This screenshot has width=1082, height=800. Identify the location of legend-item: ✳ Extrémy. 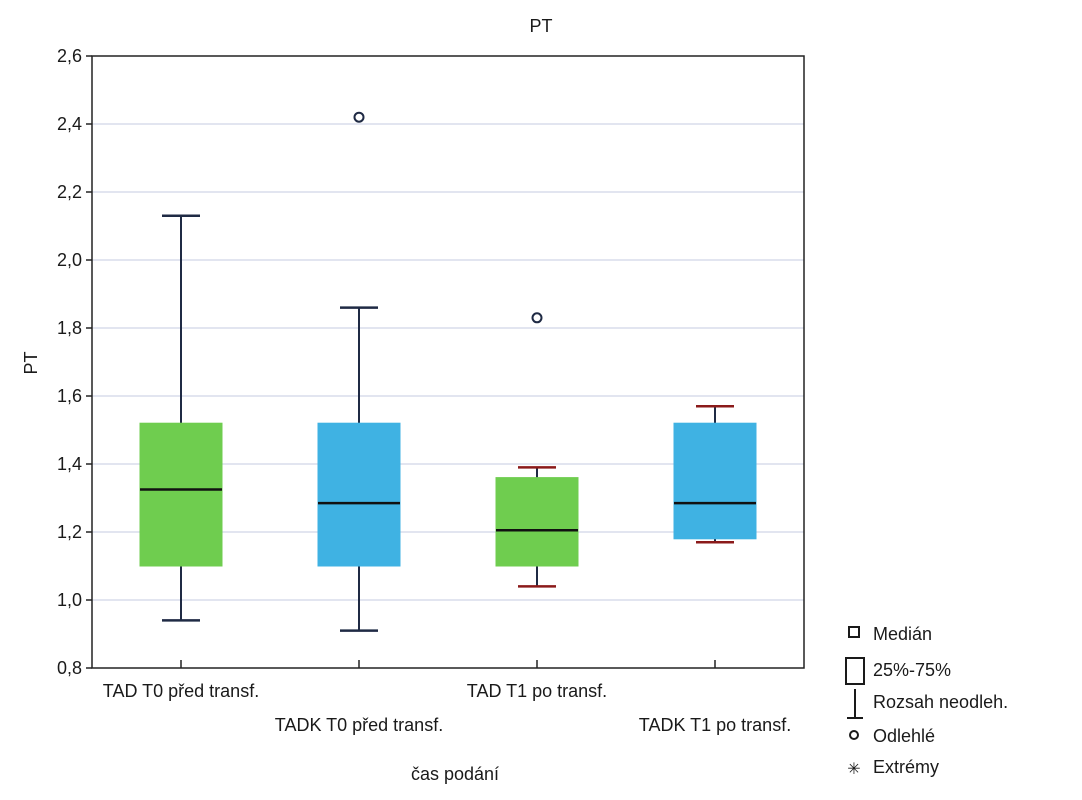
(893, 767).